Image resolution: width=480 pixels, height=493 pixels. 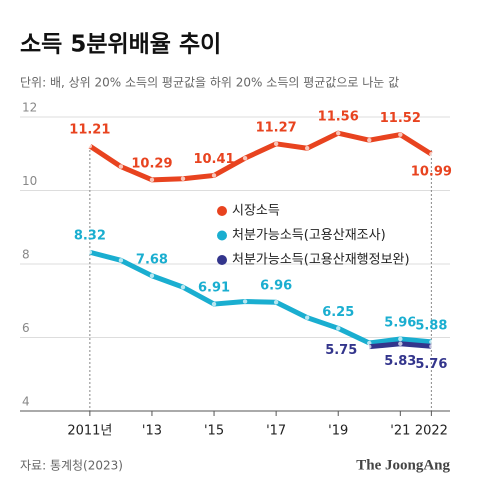 I want to click on data-label: 5.83, so click(x=400, y=361).